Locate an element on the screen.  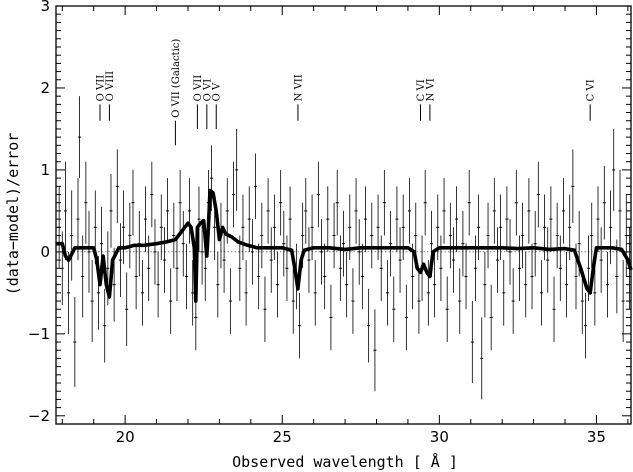
y-tick-label-1: −1 is located at coordinates (39, 334).